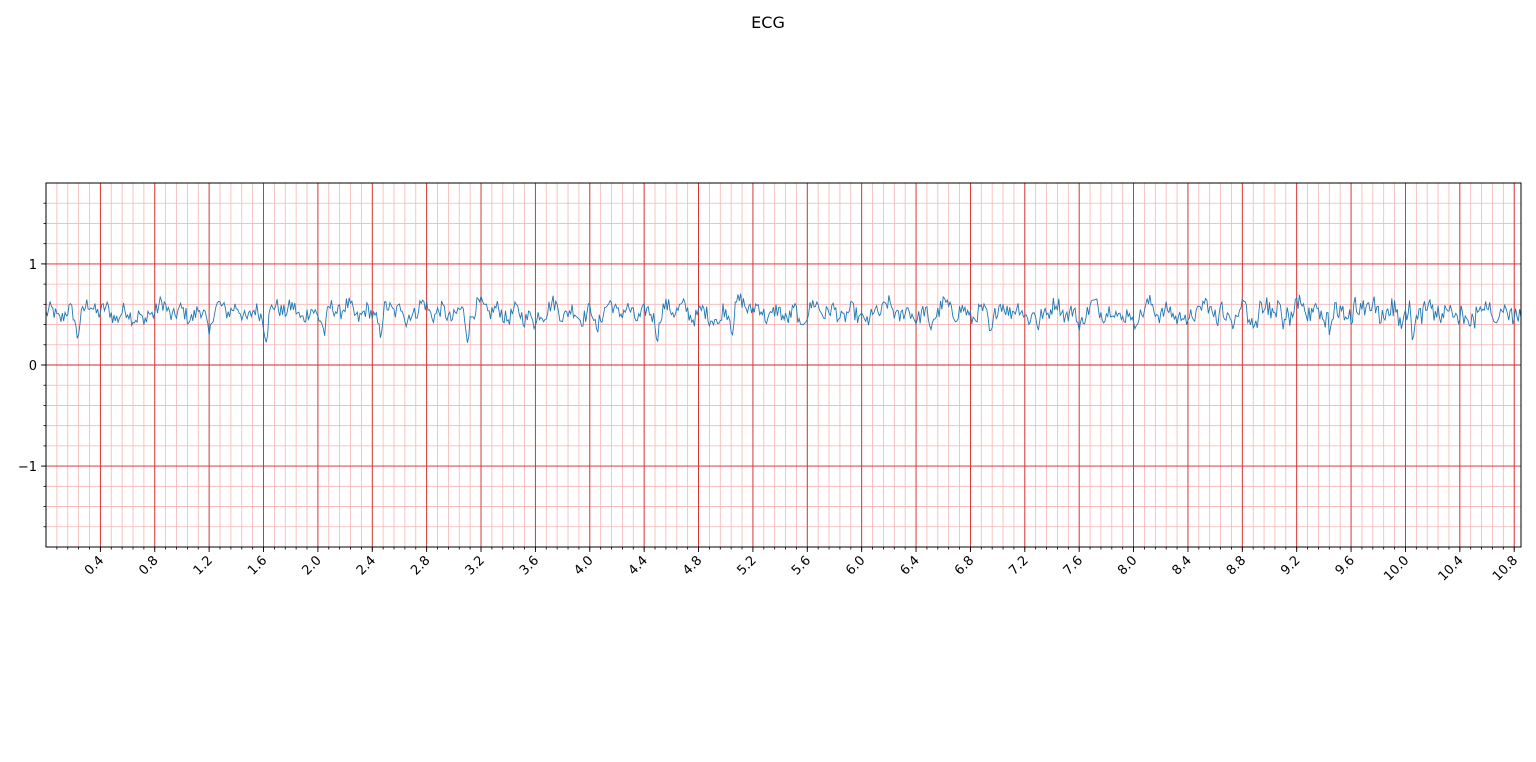  I want to click on x-tick-label: 4.4, so click(638, 565).